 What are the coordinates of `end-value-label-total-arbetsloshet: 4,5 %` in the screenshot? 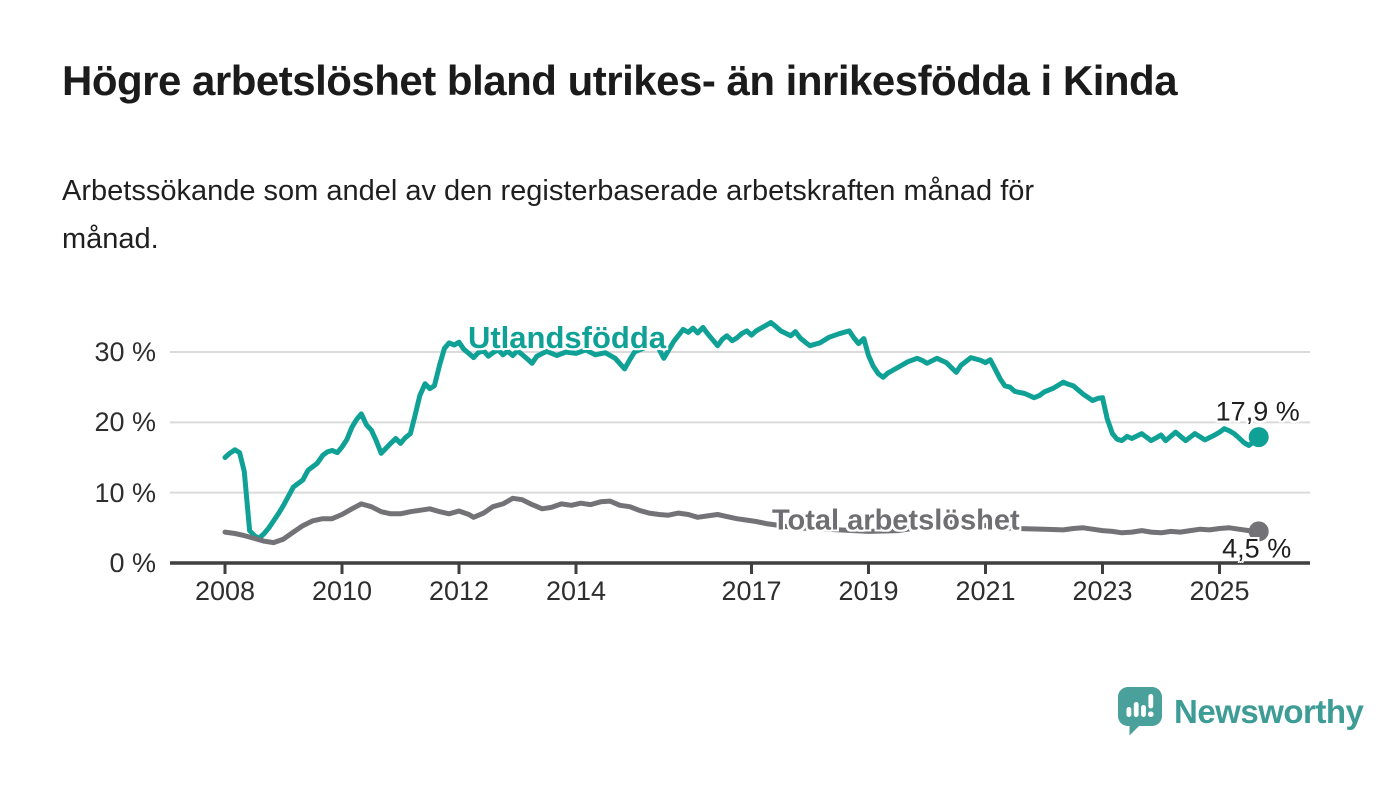 It's located at (1257, 548).